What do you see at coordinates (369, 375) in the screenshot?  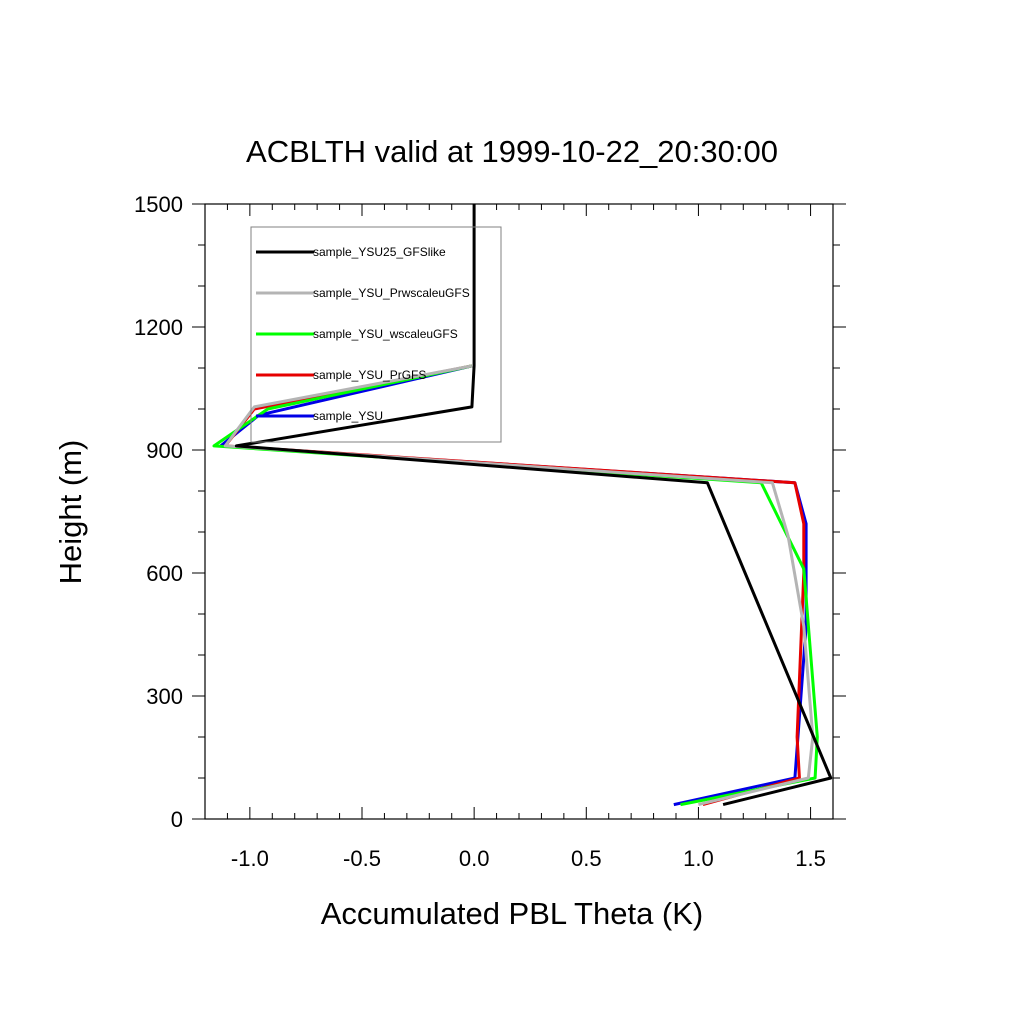 I see `legend-label: sample_YSU_PrGFS` at bounding box center [369, 375].